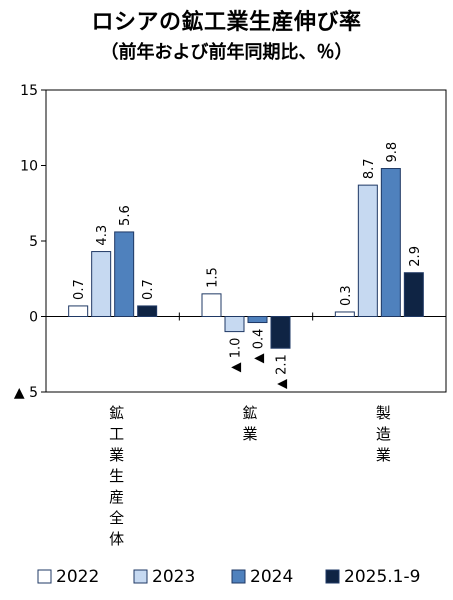 The image size is (453, 600). What do you see at coordinates (226, 52) in the screenshot?
I see `chart-subtitle: （前年および前年同期比、％）` at bounding box center [226, 52].